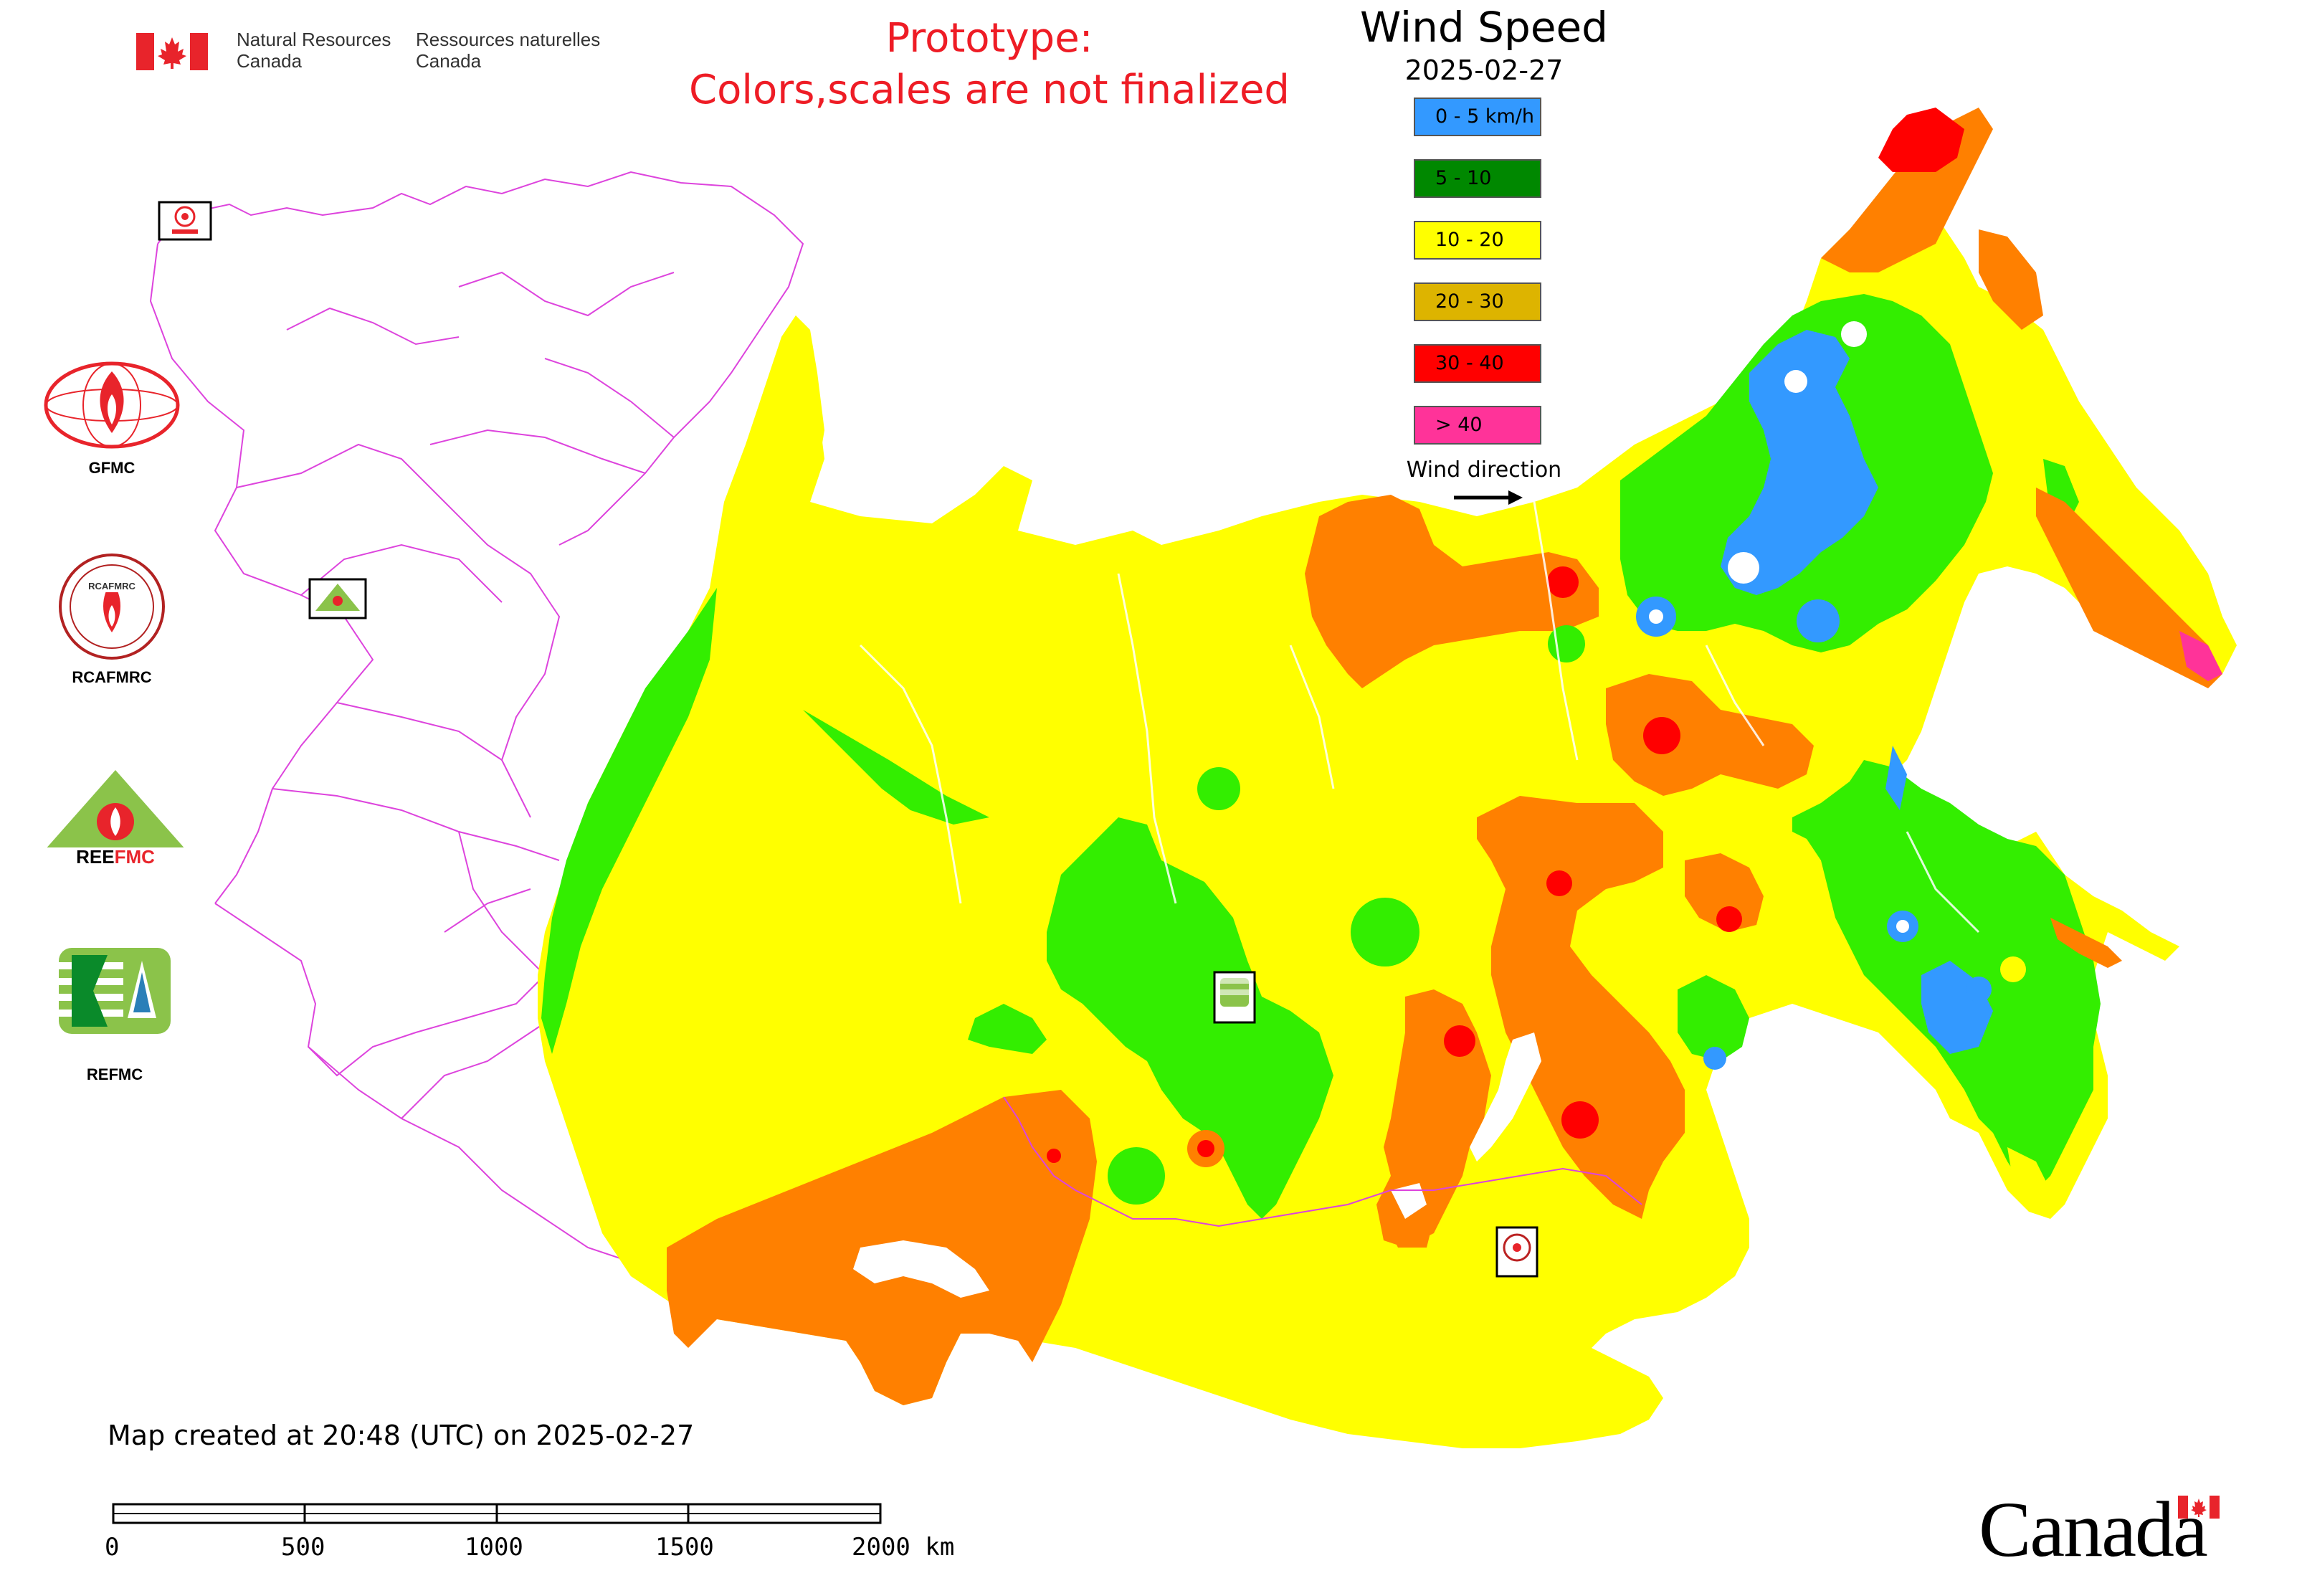  What do you see at coordinates (1477, 363) in the screenshot?
I see `legend-class-4: 30 - 40` at bounding box center [1477, 363].